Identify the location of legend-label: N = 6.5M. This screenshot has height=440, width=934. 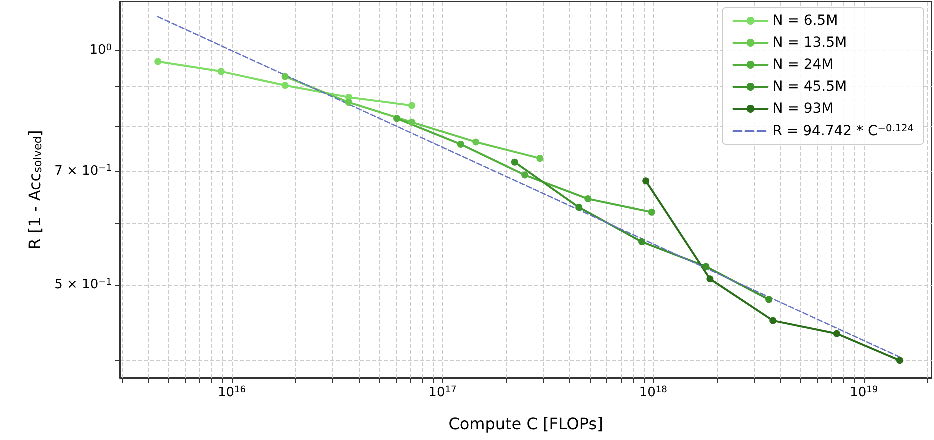
(805, 21).